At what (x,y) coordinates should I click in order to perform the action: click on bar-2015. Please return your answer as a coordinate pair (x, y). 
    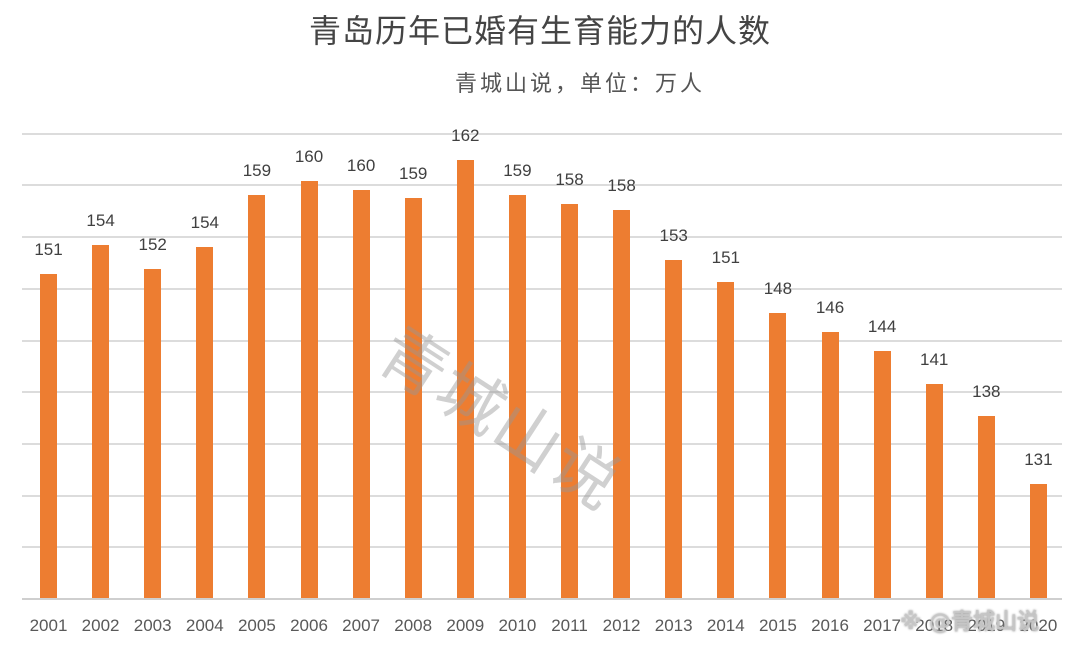
    Looking at the image, I should click on (778, 455).